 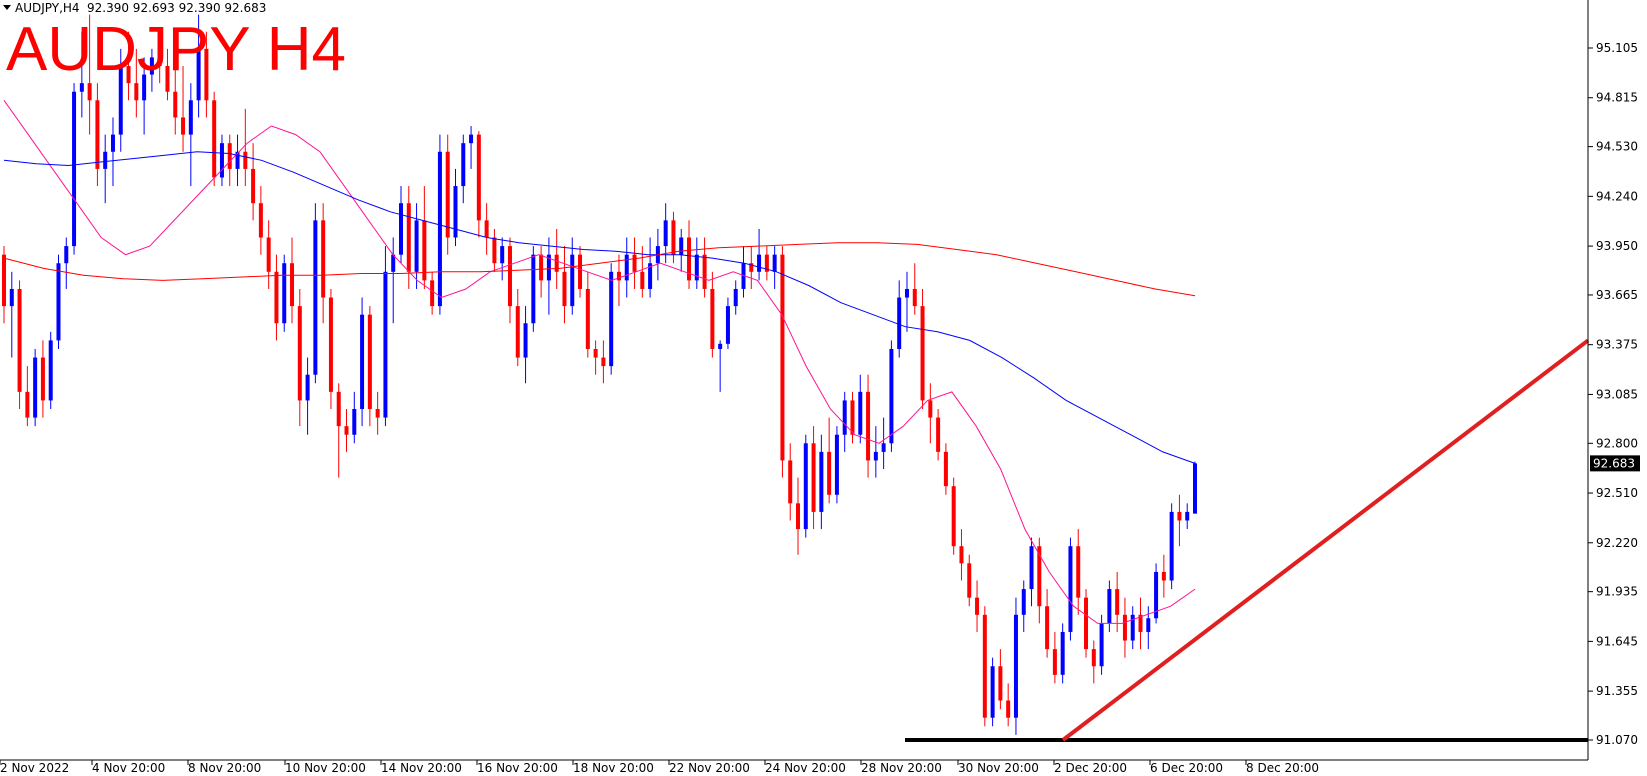 I want to click on price-tick-label: 91.070, so click(x=1617, y=740).